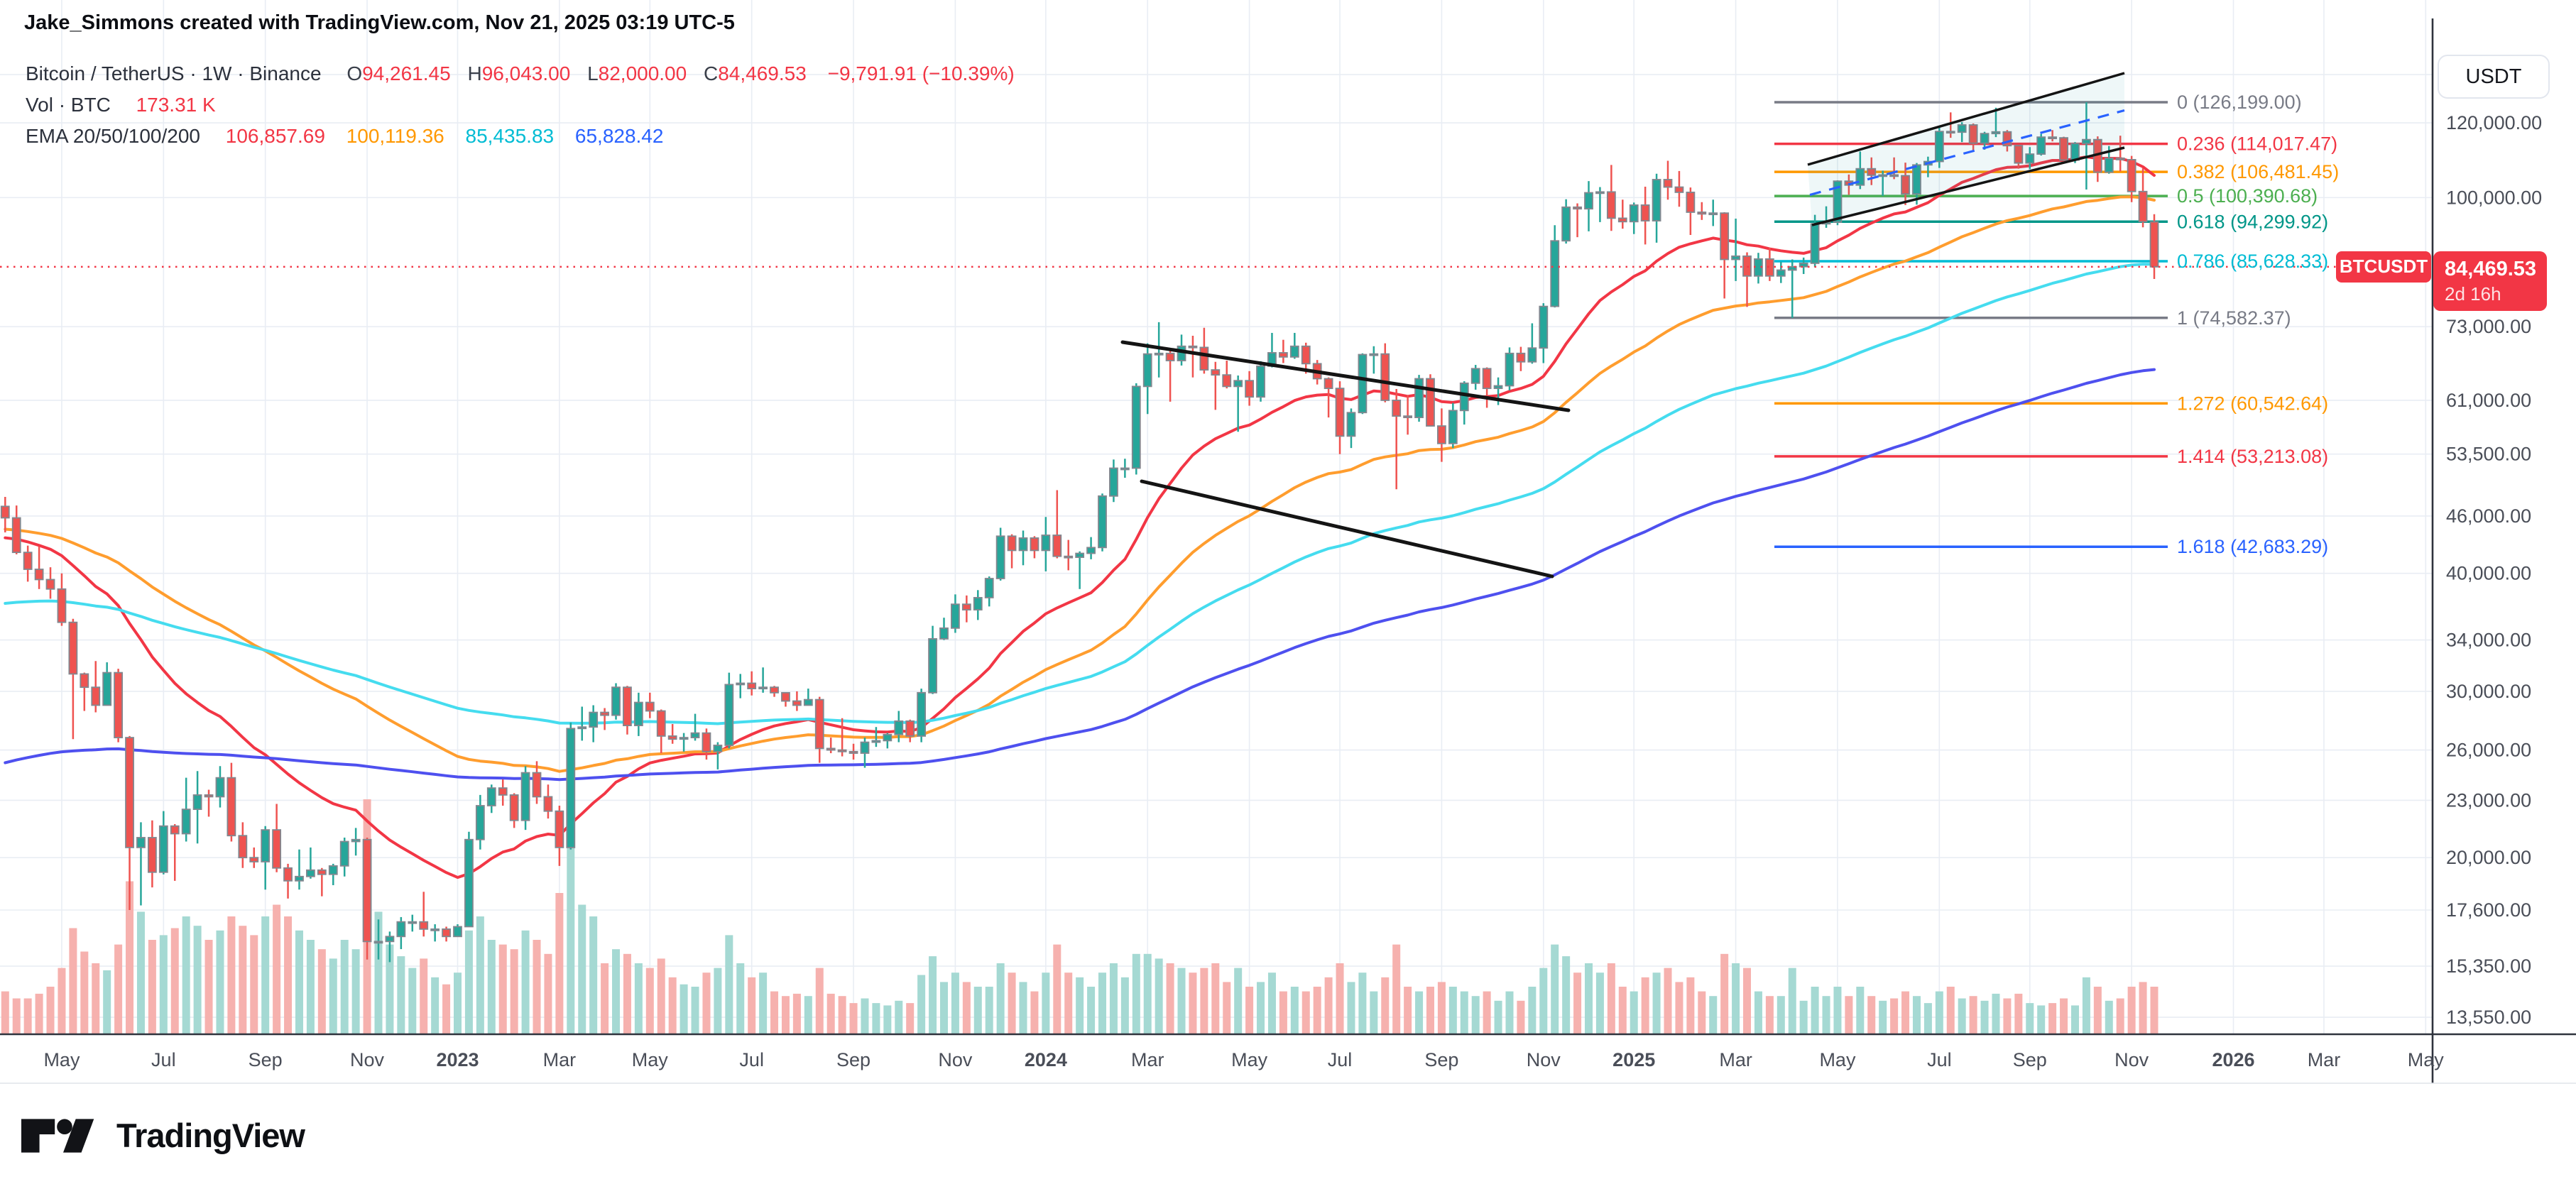 This screenshot has width=2576, height=1189. What do you see at coordinates (2494, 197) in the screenshot?
I see `price-axis-label: 100,000.00` at bounding box center [2494, 197].